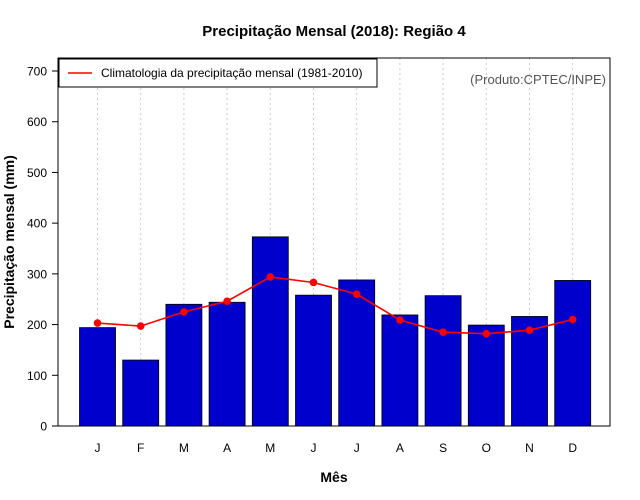 The image size is (640, 500). Describe the element at coordinates (37, 72) in the screenshot. I see `y-tick-label: 700` at that location.